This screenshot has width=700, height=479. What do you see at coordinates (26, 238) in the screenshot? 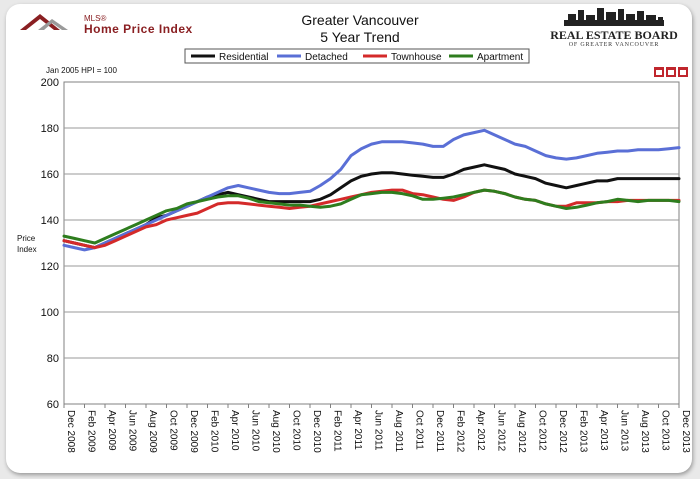
I see `y-axis-label: Price` at bounding box center [26, 238].